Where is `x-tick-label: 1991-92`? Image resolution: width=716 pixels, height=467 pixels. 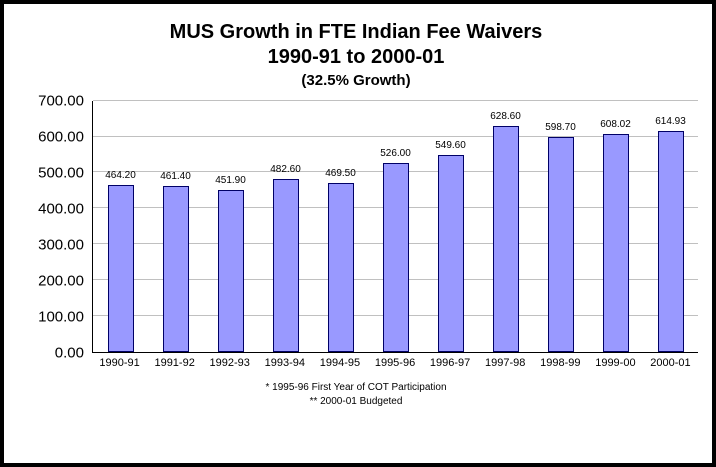
x-tick-label: 1991-92 is located at coordinates (174, 362).